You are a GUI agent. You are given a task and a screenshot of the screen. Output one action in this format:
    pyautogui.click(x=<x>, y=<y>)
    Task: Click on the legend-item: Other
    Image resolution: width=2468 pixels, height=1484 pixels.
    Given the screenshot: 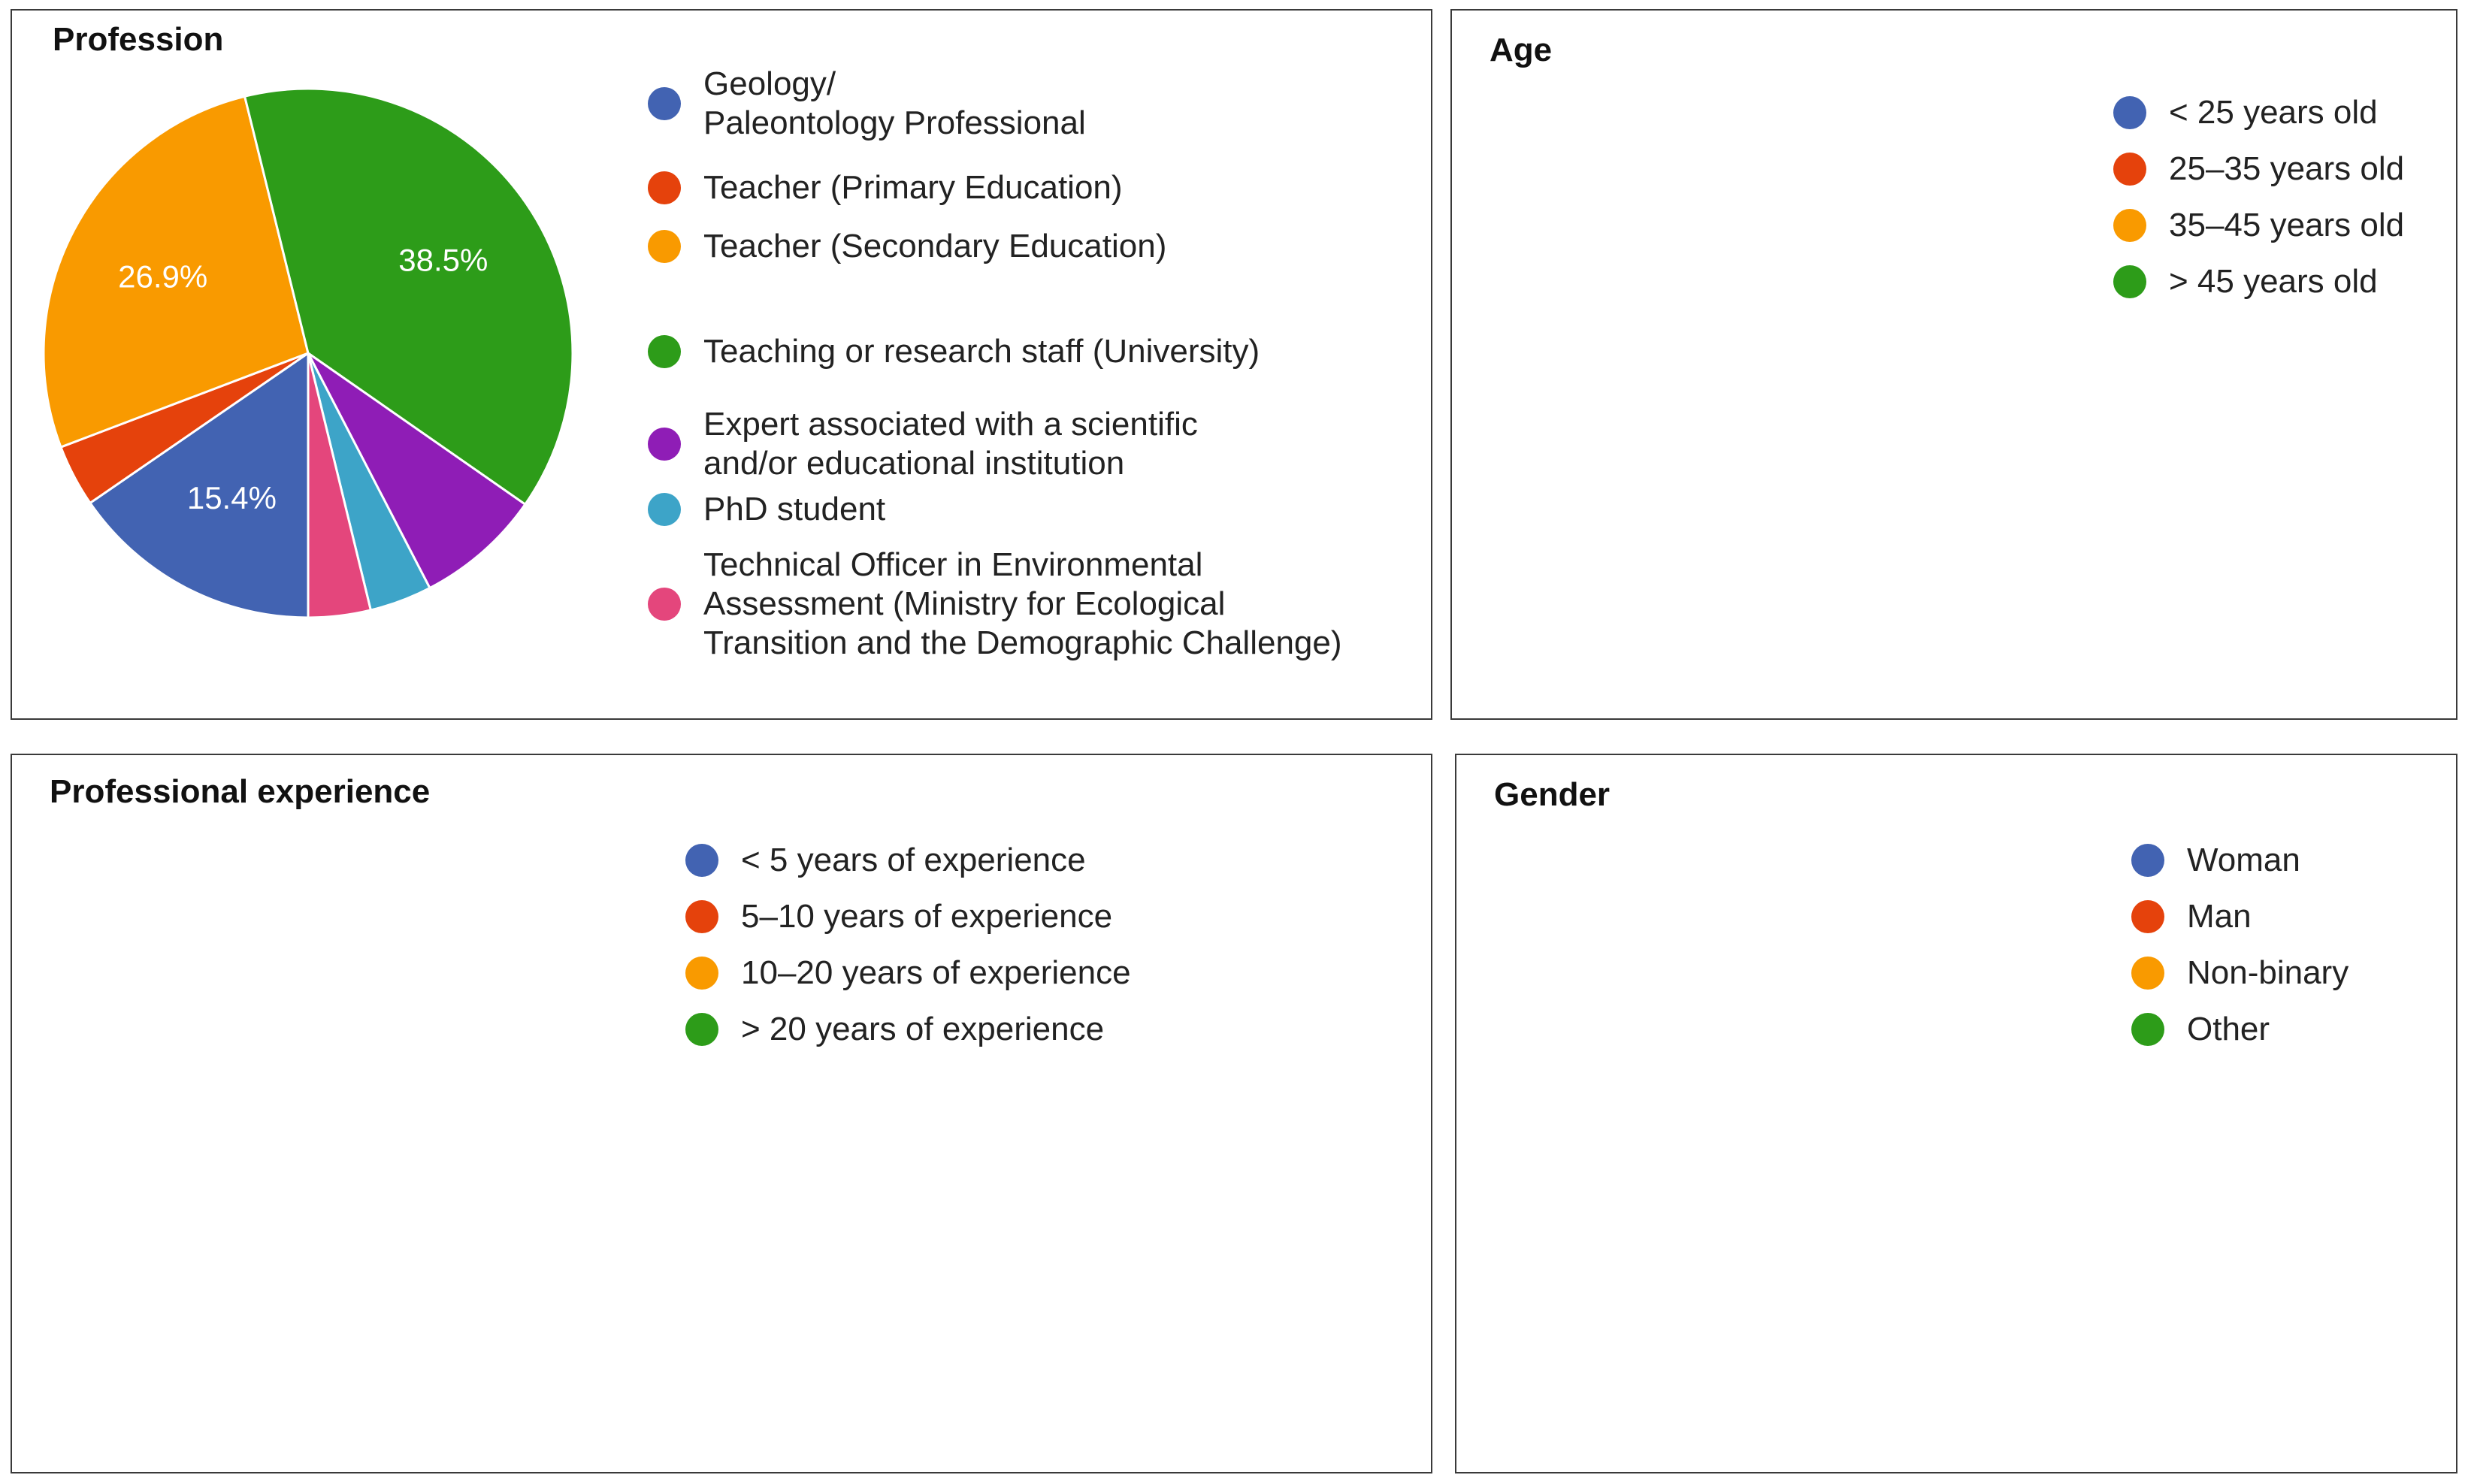 What is the action you would take?
    pyautogui.click(x=2200, y=1030)
    